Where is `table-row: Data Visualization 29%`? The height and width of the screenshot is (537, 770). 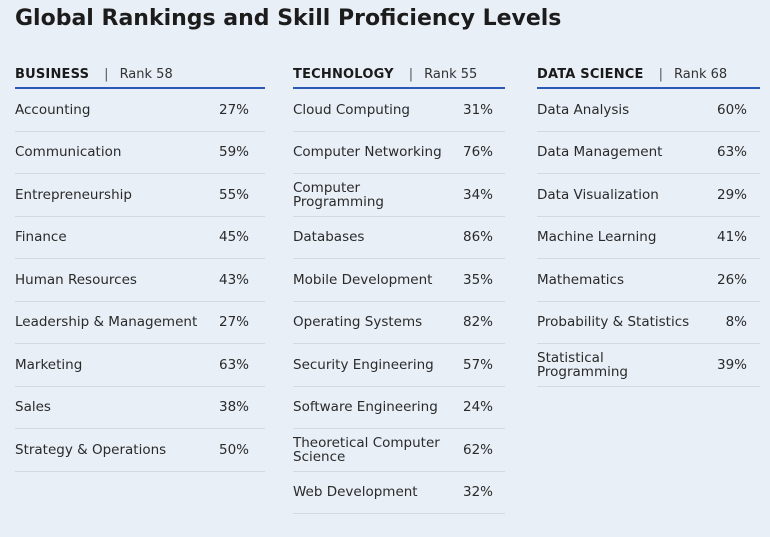 table-row: Data Visualization 29% is located at coordinates (648, 195).